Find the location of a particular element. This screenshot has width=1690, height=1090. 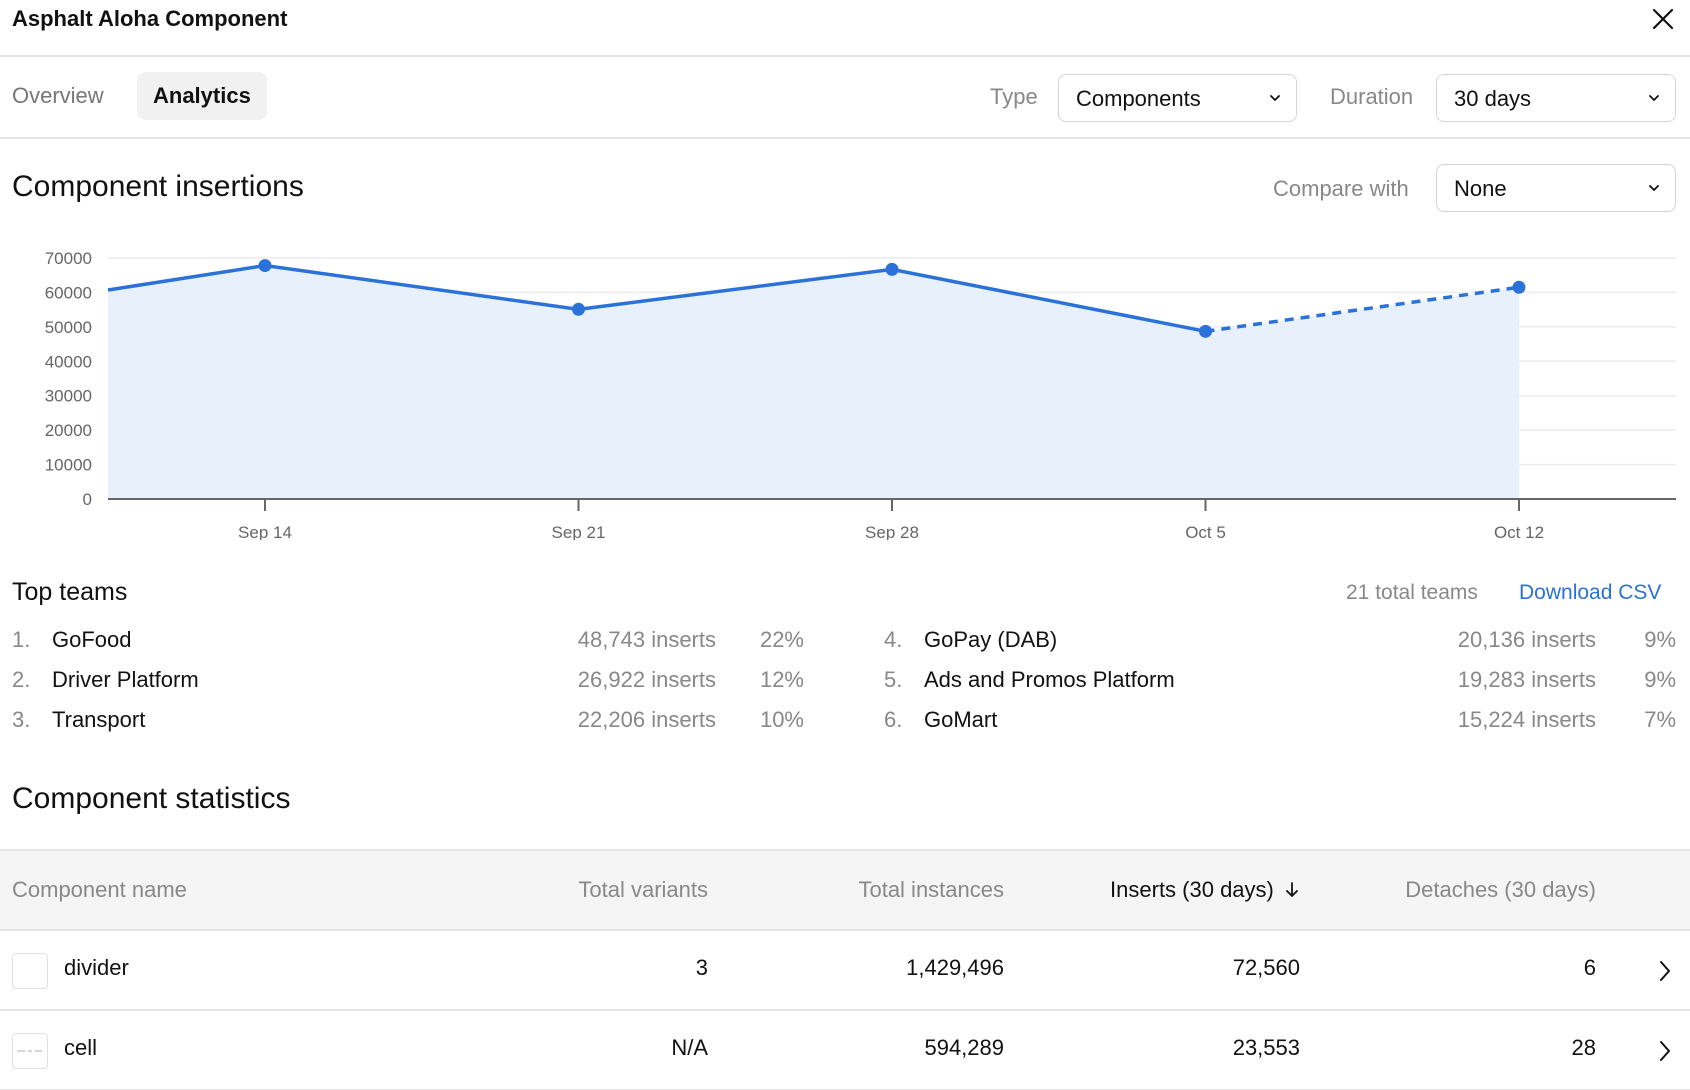

table-row: divider 3 1,429,496 72,560 6 is located at coordinates (845, 971).